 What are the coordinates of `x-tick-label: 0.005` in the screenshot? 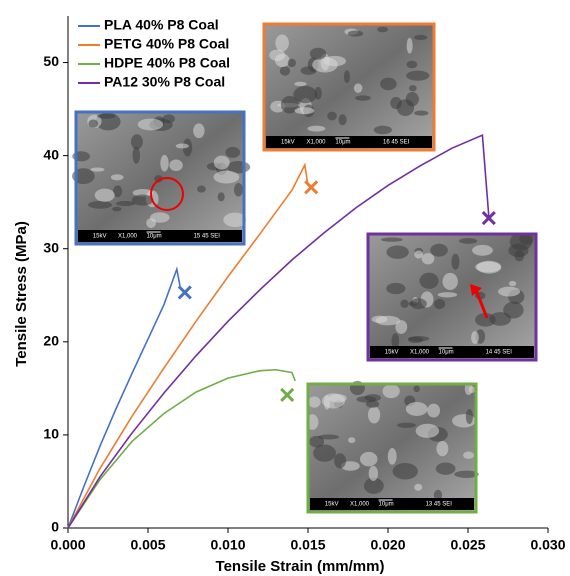 It's located at (147, 545).